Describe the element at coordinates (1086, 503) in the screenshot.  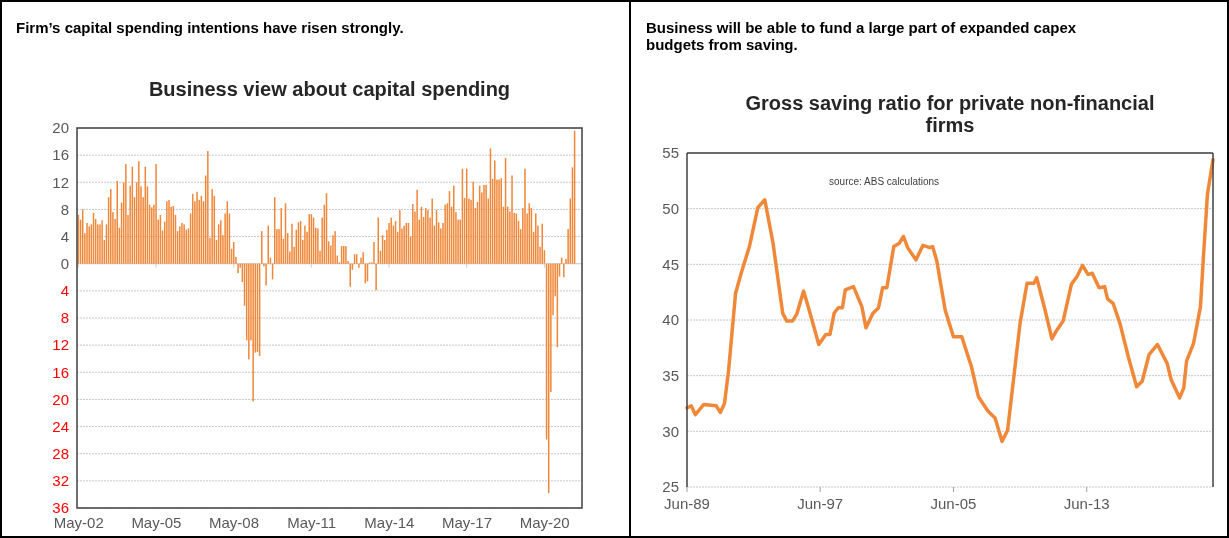
I see `x-tick-label: Jun-13` at that location.